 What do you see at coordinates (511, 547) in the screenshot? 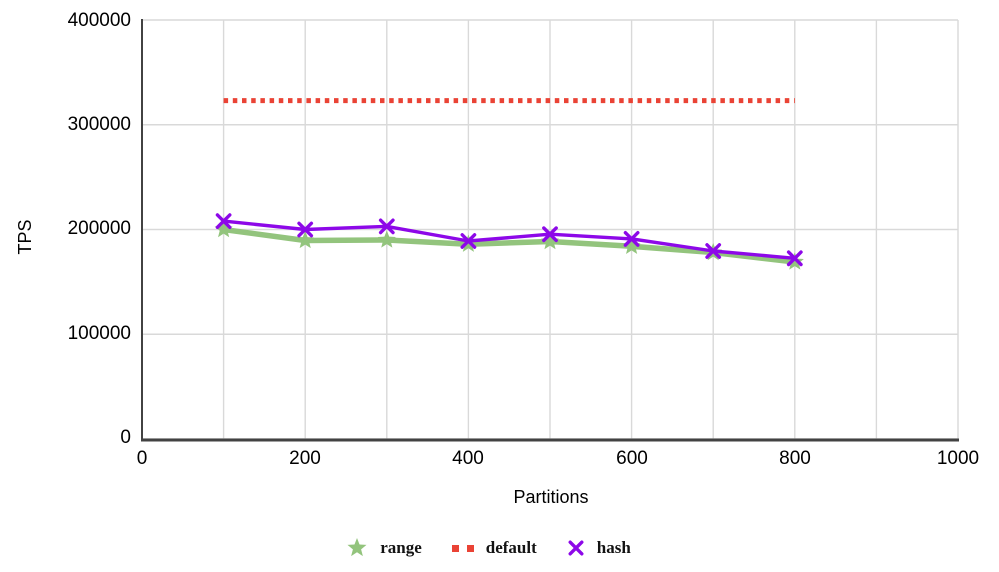
I see `legend-label: default` at bounding box center [511, 547].